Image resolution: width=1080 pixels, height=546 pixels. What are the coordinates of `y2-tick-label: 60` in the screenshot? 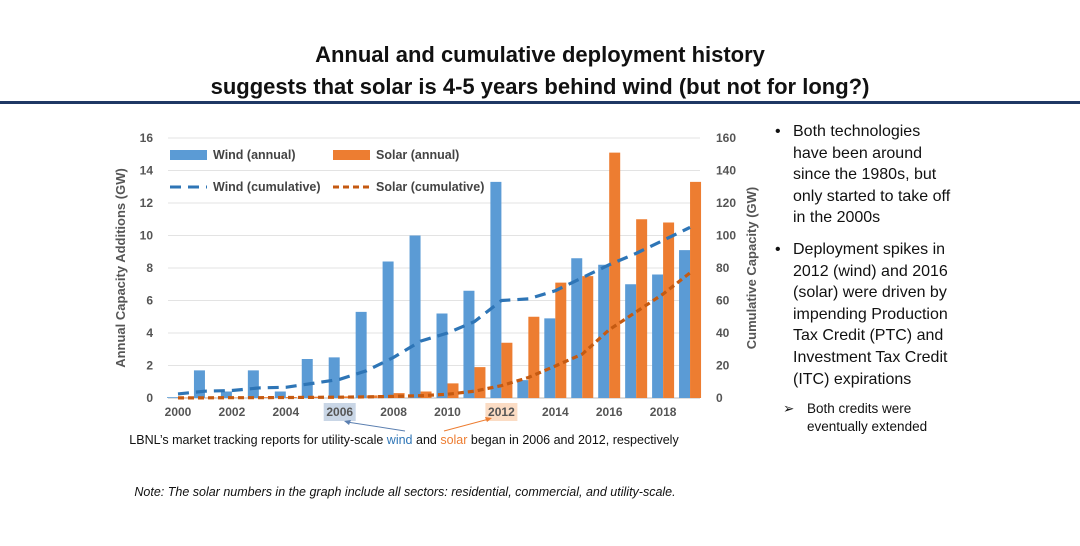 It's located at (723, 301).